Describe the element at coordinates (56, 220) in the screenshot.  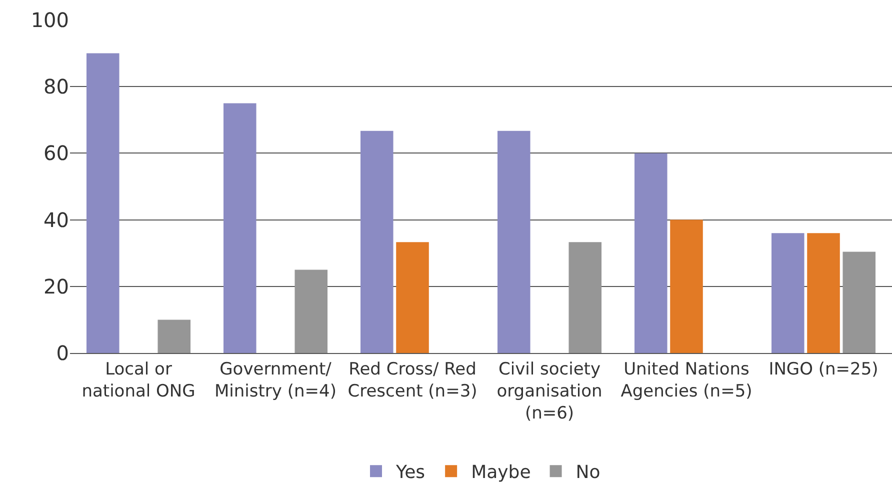
I see `y-tick-label: 40` at that location.